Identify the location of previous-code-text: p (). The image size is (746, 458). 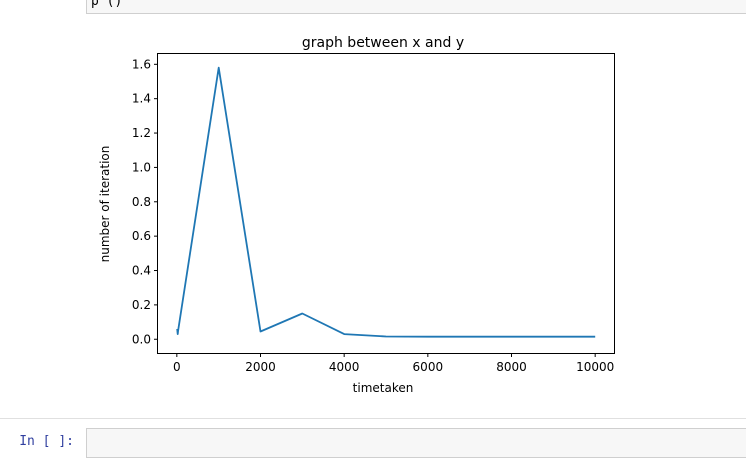
(107, 4).